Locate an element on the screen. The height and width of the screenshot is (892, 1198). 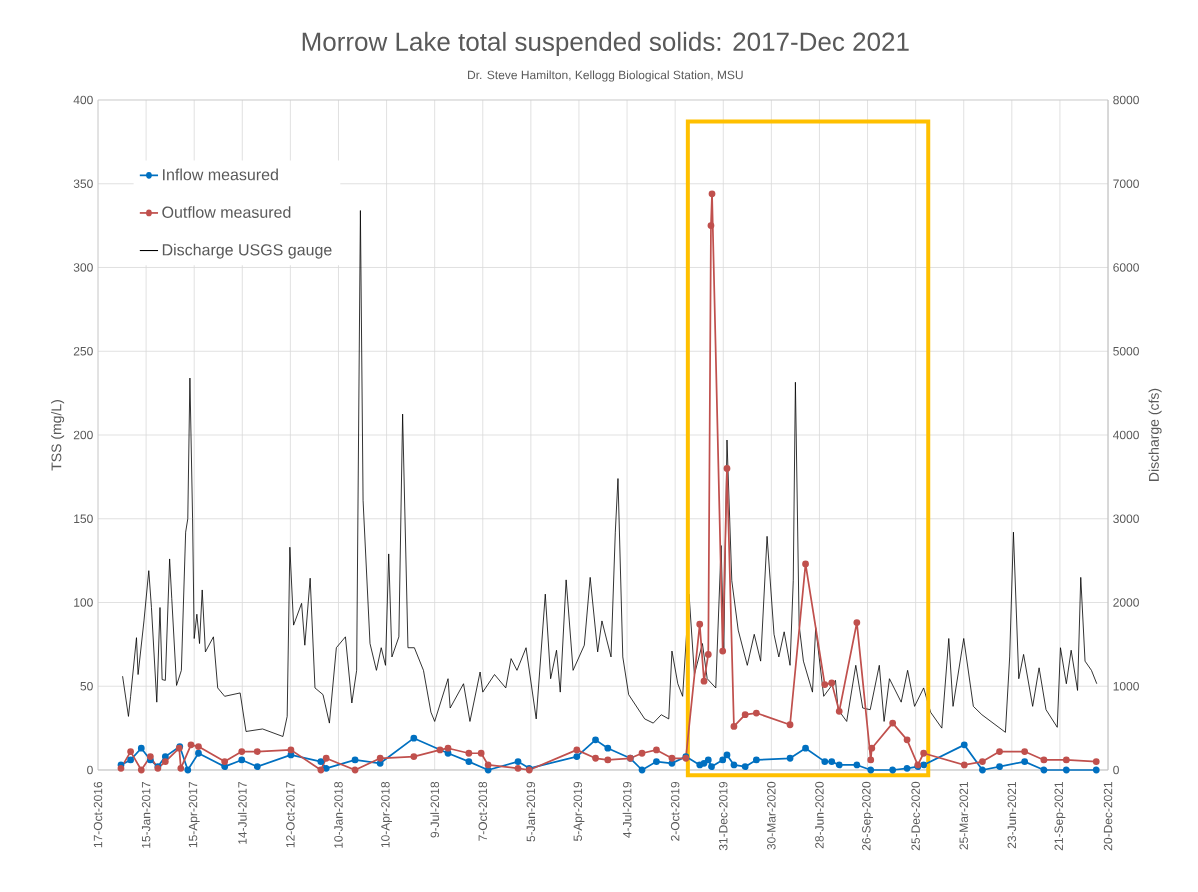
y2-tick-label: 8000 is located at coordinates (1126, 100).